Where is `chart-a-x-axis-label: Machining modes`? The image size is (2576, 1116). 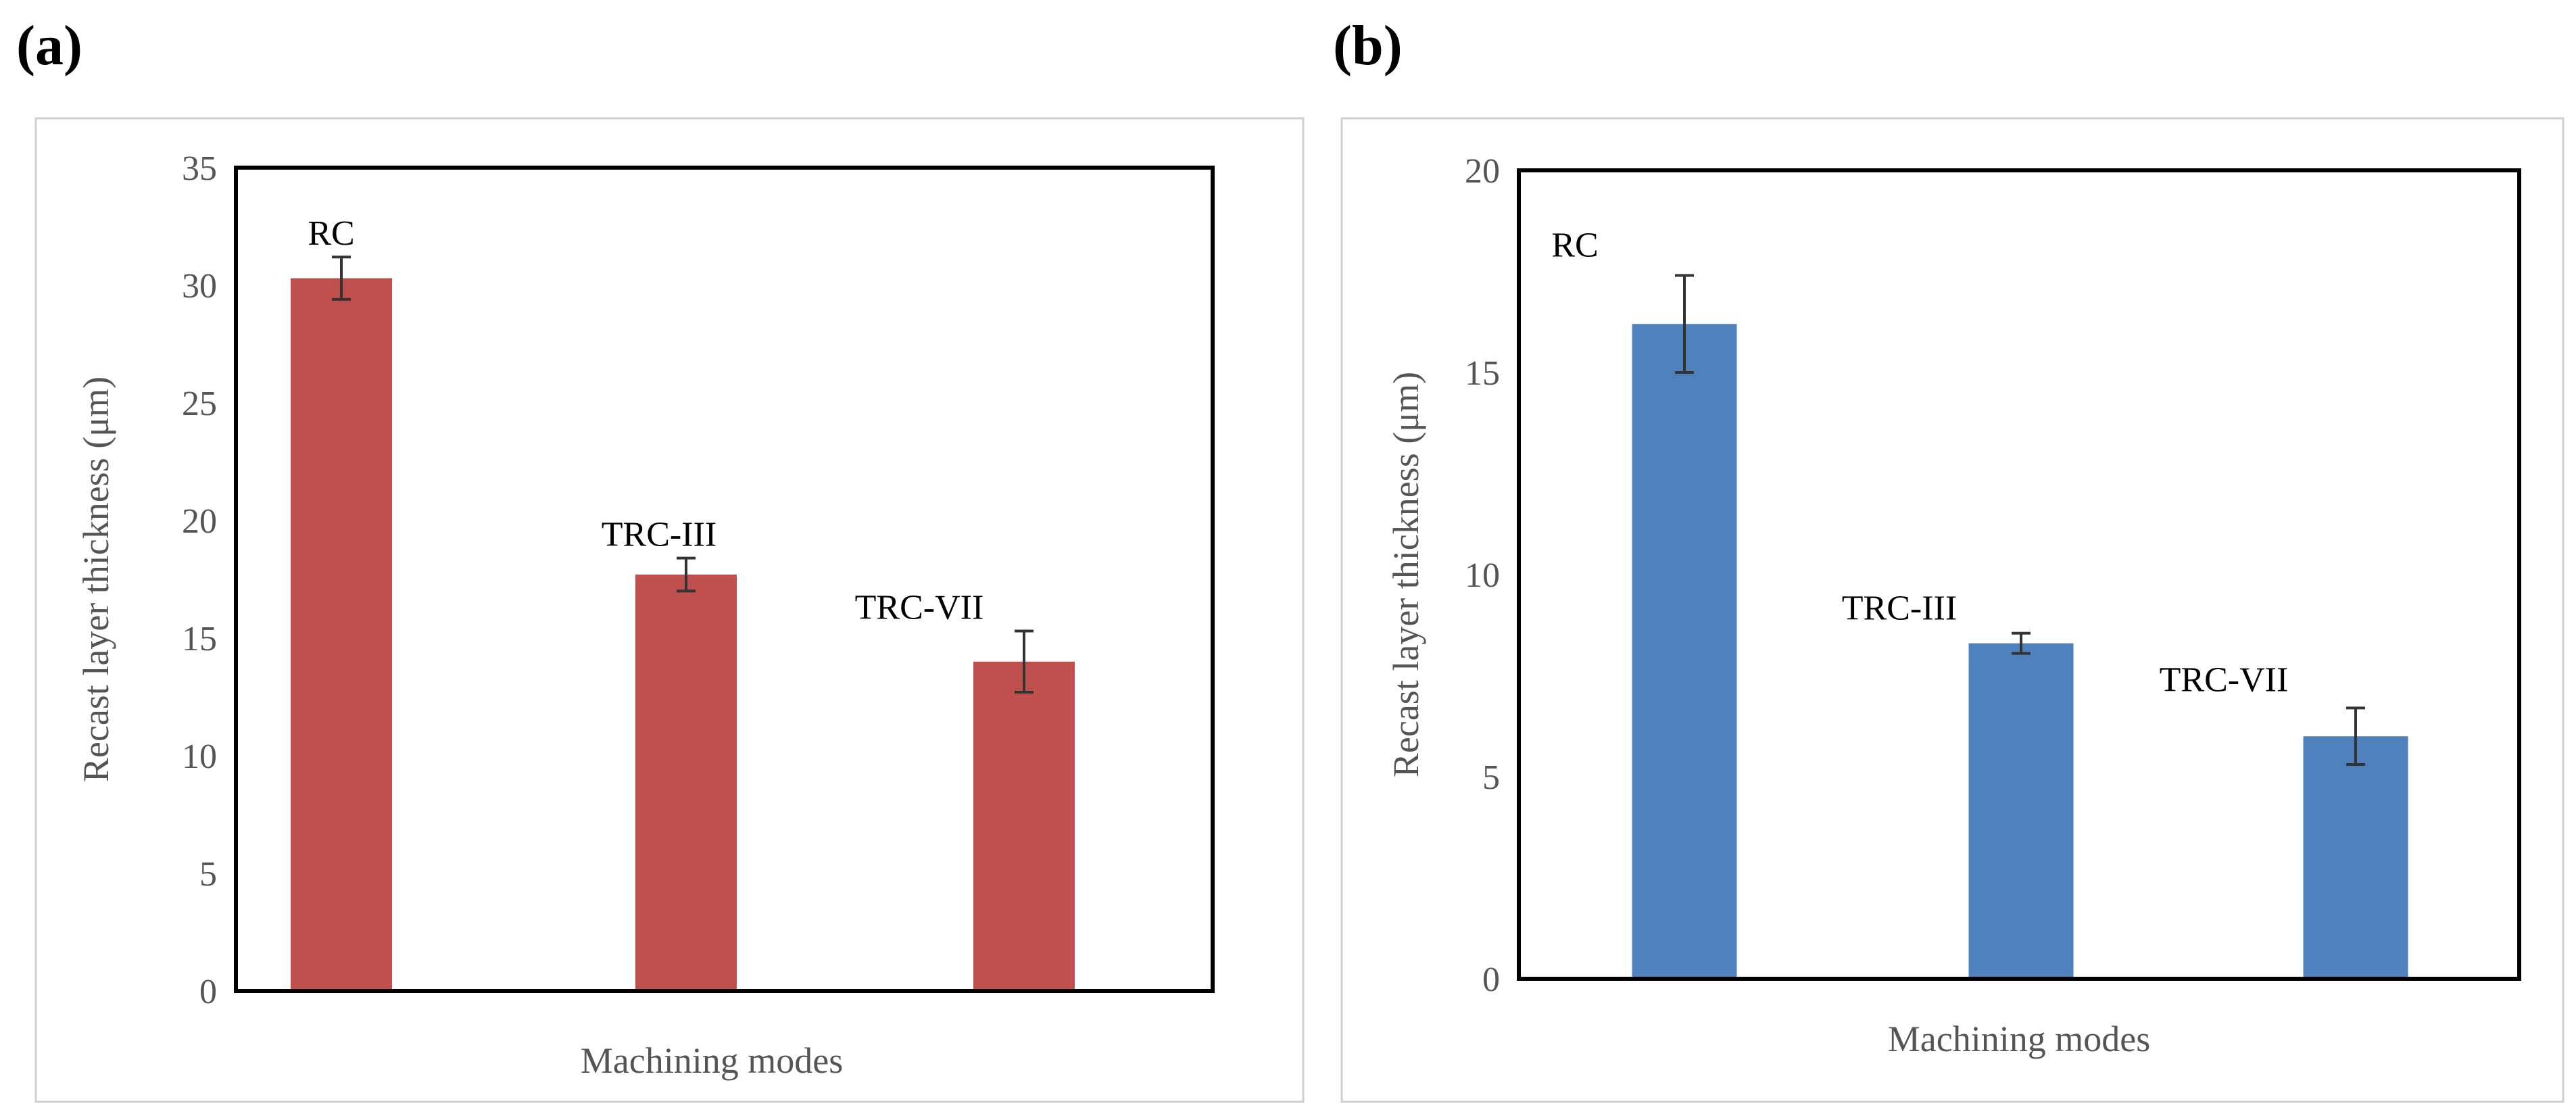 chart-a-x-axis-label: Machining modes is located at coordinates (712, 1060).